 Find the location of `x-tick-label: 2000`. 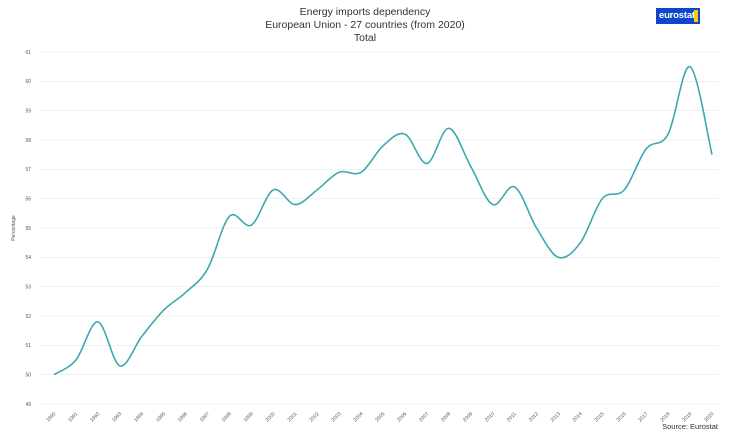

x-tick-label: 2000 is located at coordinates (271, 417).